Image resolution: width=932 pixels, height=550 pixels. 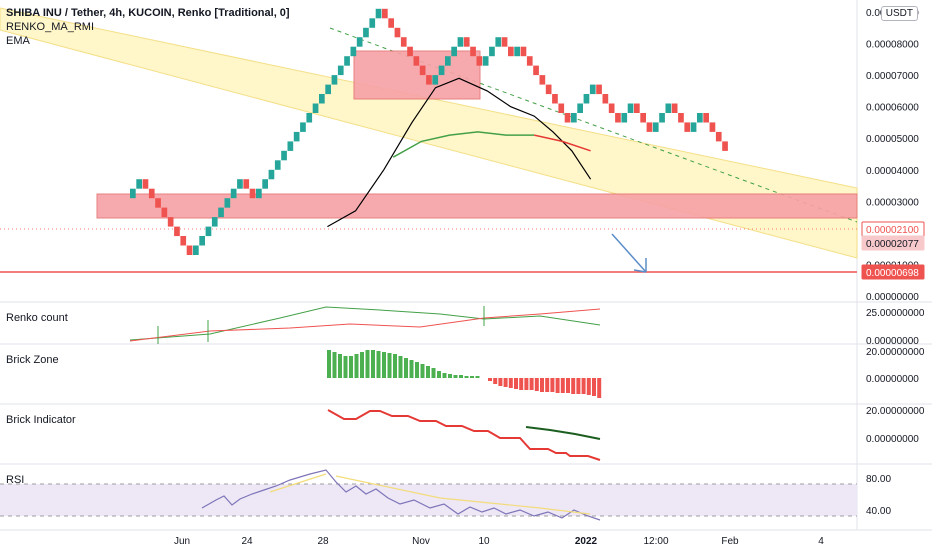 I want to click on rsi-band, so click(x=428, y=500).